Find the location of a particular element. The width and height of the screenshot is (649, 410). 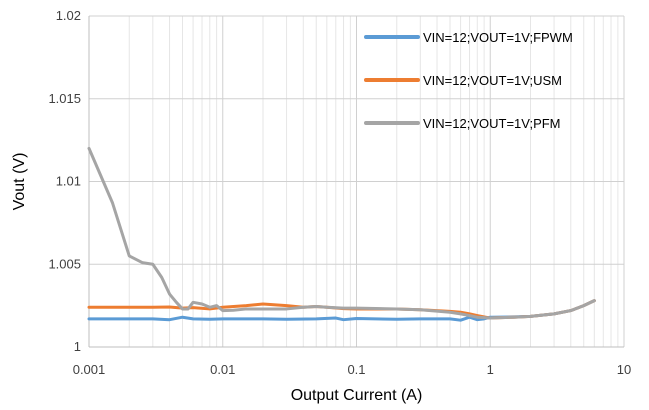

y-axis-title: Vout (V) is located at coordinates (19, 182).